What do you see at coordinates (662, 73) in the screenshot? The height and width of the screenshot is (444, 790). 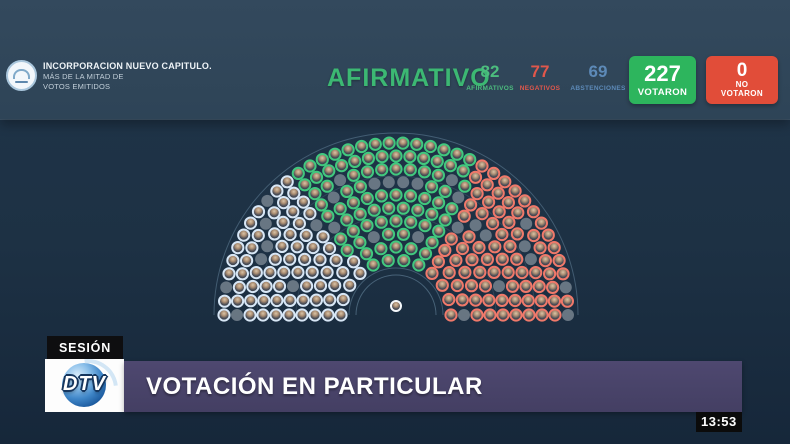 I see `votaron-count: 227` at bounding box center [662, 73].